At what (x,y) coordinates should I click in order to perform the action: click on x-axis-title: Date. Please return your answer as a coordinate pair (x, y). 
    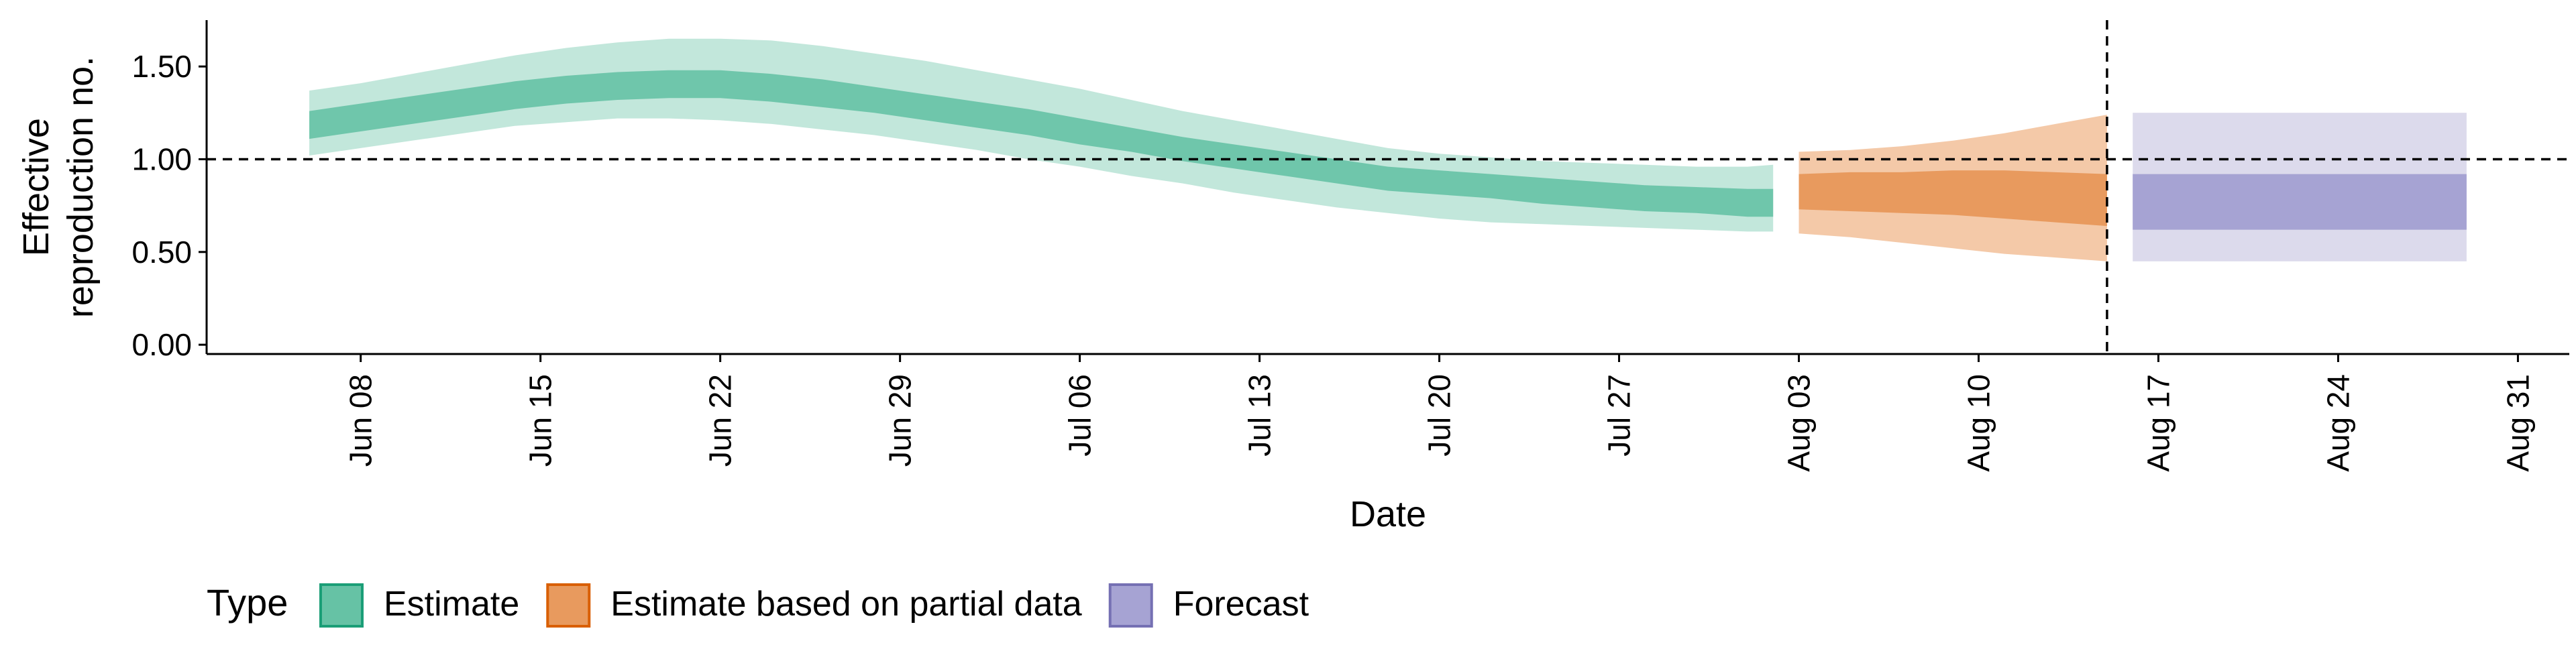
    Looking at the image, I should click on (1388, 514).